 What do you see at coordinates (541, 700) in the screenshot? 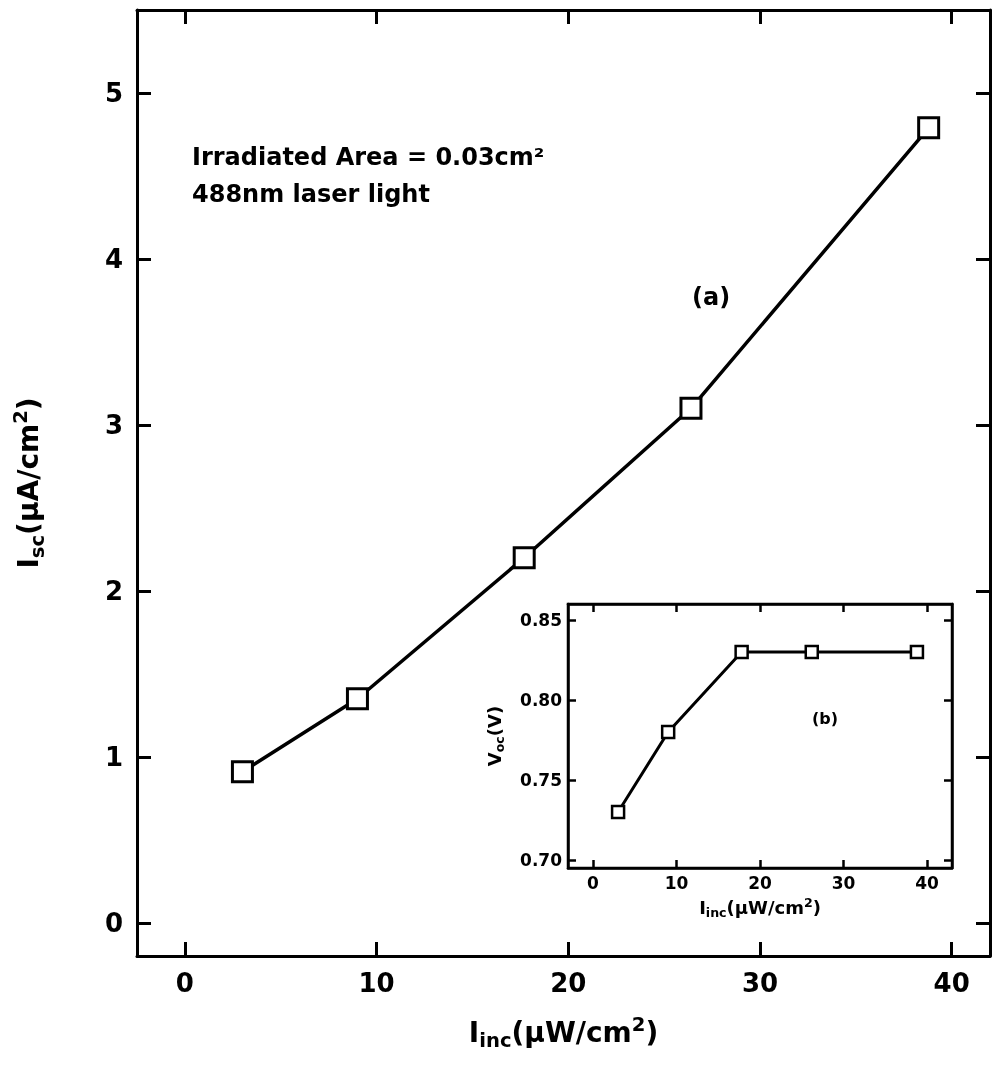
I see `y-tick-label: 0.80` at bounding box center [541, 700].